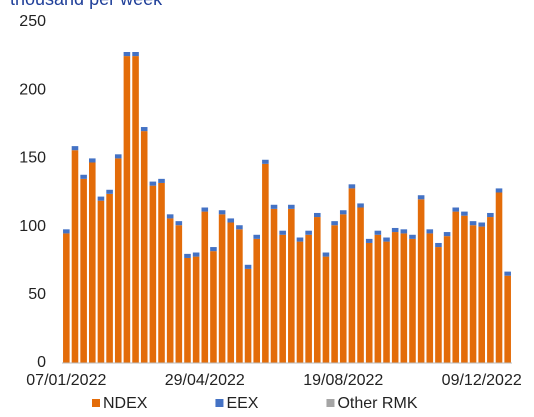  What do you see at coordinates (41, 362) in the screenshot?
I see `y-tick-label: 0` at bounding box center [41, 362].